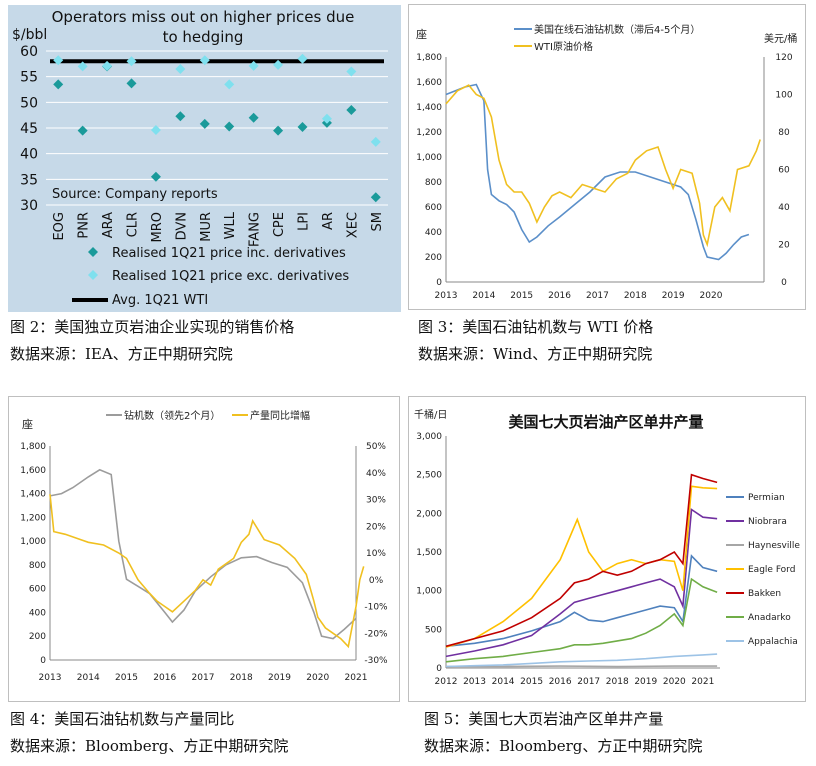 The width and height of the screenshot is (816, 766). I want to click on fig5-legend-label: Appalachia, so click(773, 642).